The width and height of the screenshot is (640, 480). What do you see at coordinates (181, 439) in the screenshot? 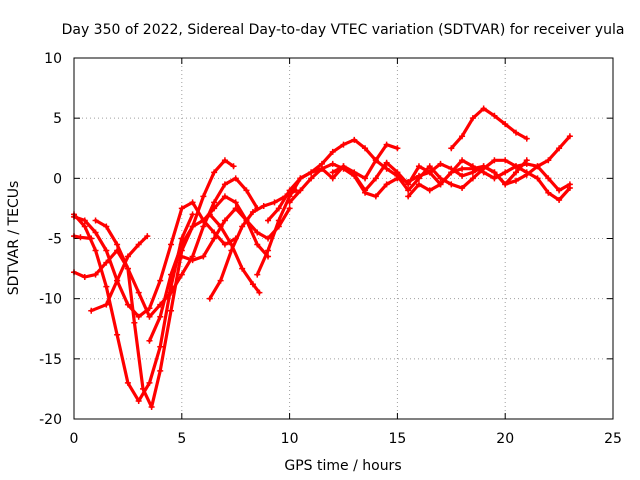
I see `x-tick-label: 5` at bounding box center [181, 439].